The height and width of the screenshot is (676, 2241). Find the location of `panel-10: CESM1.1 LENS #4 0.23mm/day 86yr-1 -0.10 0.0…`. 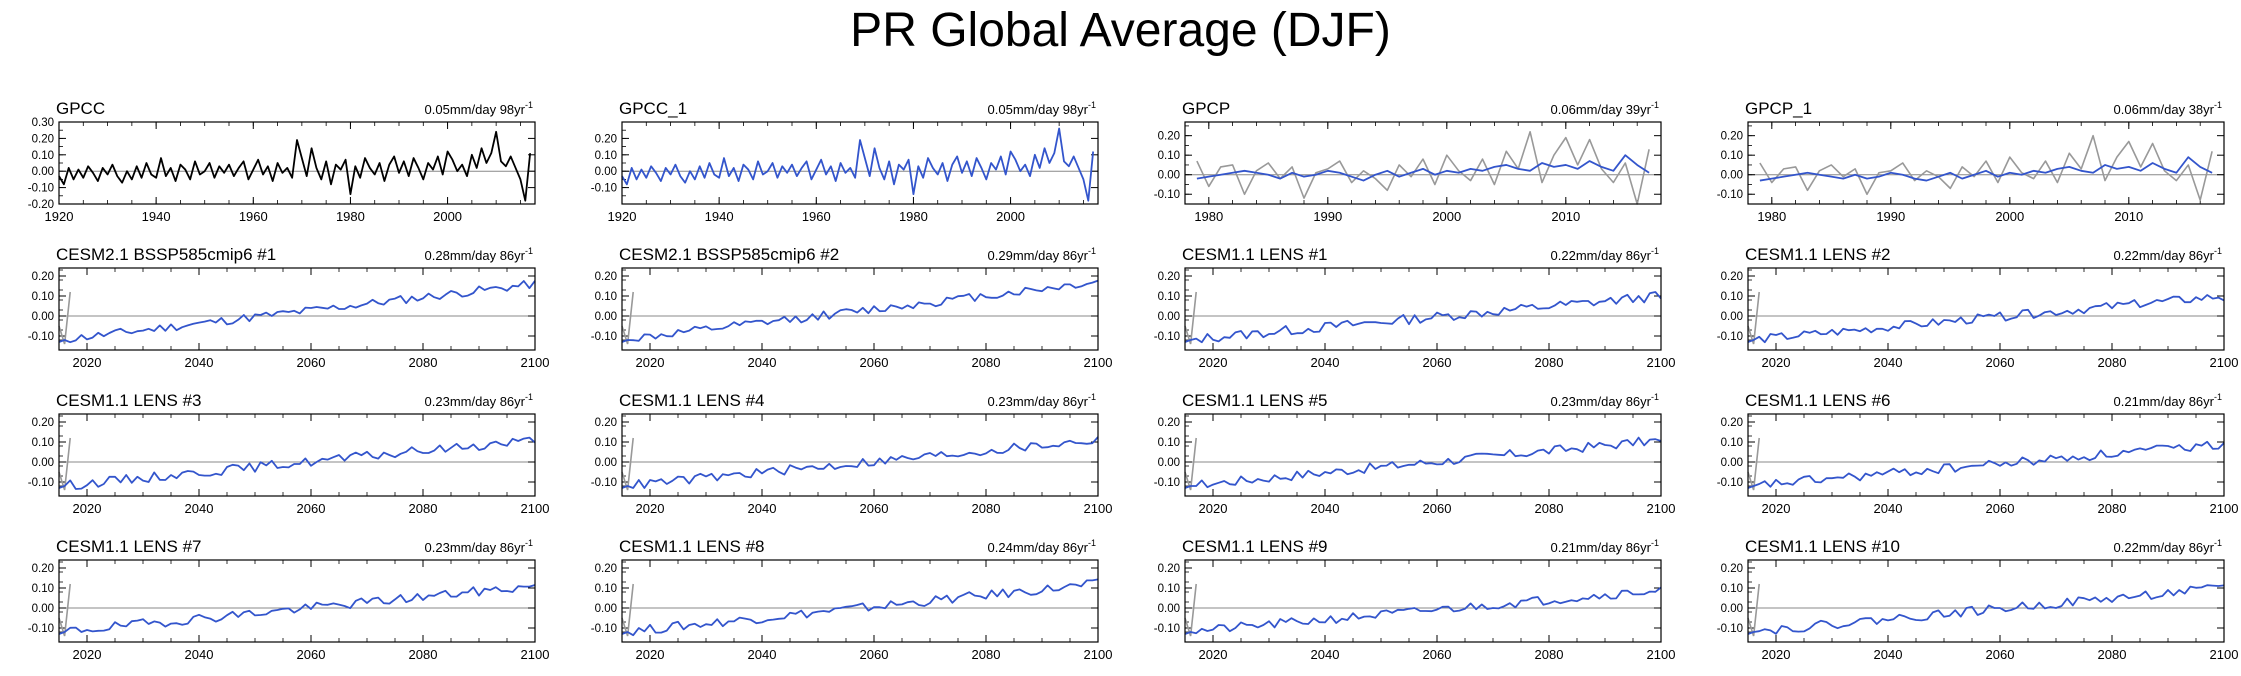

panel-10: CESM1.1 LENS #4 0.23mm/day 86yr-1 -0.10 0.0… is located at coordinates (852, 453).